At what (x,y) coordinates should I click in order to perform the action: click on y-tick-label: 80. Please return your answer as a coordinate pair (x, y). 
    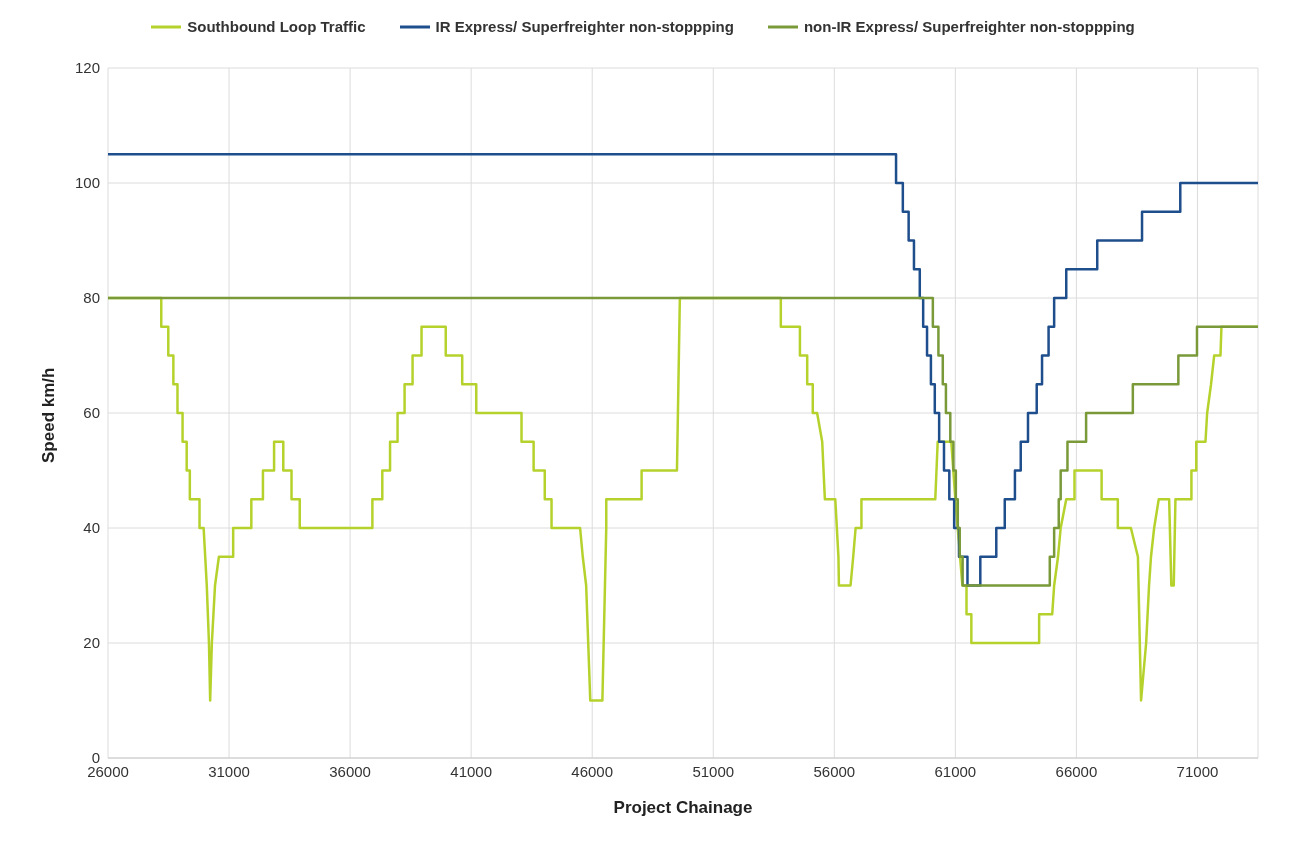
    Looking at the image, I should click on (91, 298).